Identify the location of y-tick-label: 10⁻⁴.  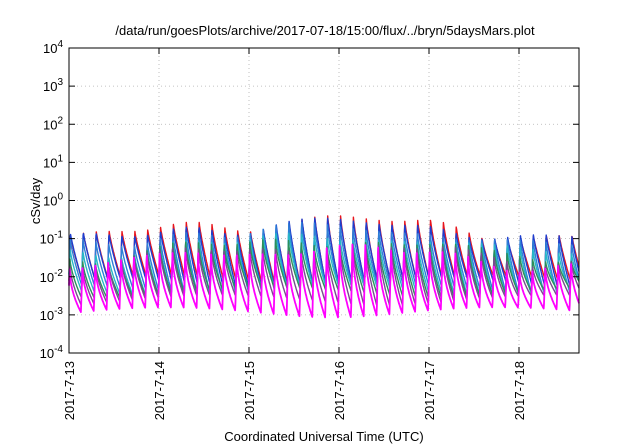
(52, 352).